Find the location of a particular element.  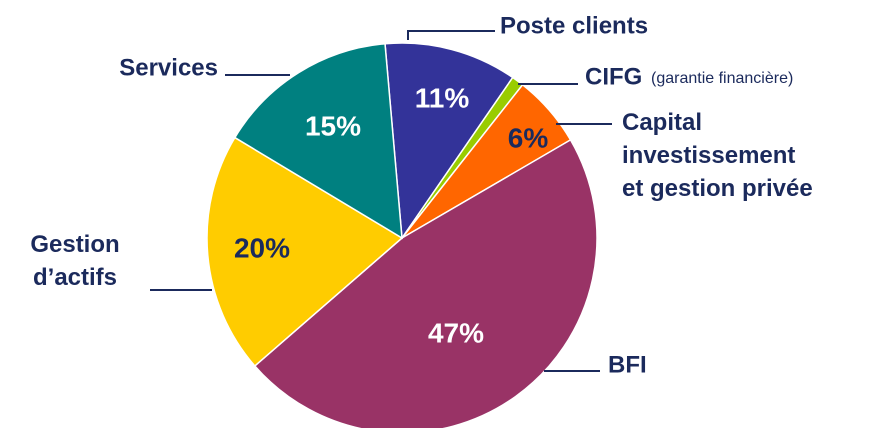

category-label-line: Capital is located at coordinates (662, 122).